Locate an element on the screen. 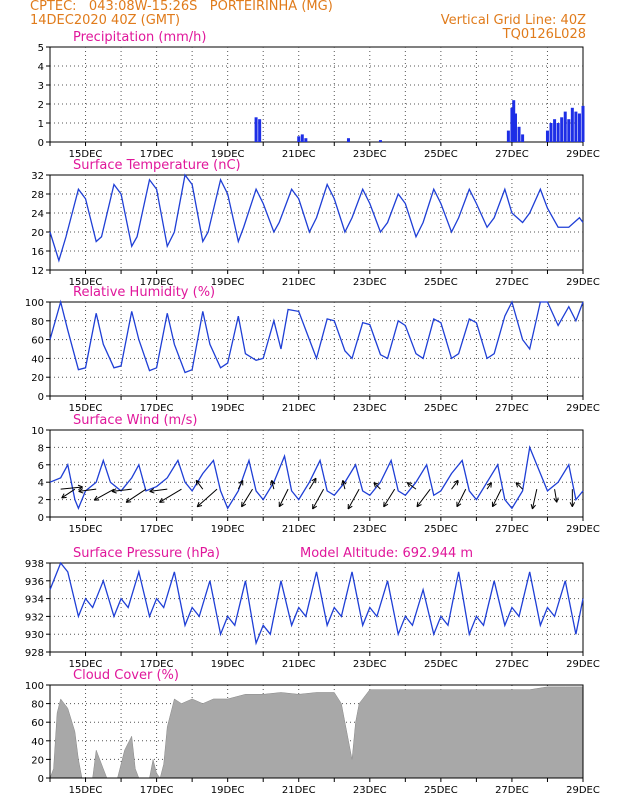 This screenshot has width=618, height=800. panel-title: Cloud Cover (%) is located at coordinates (126, 675).